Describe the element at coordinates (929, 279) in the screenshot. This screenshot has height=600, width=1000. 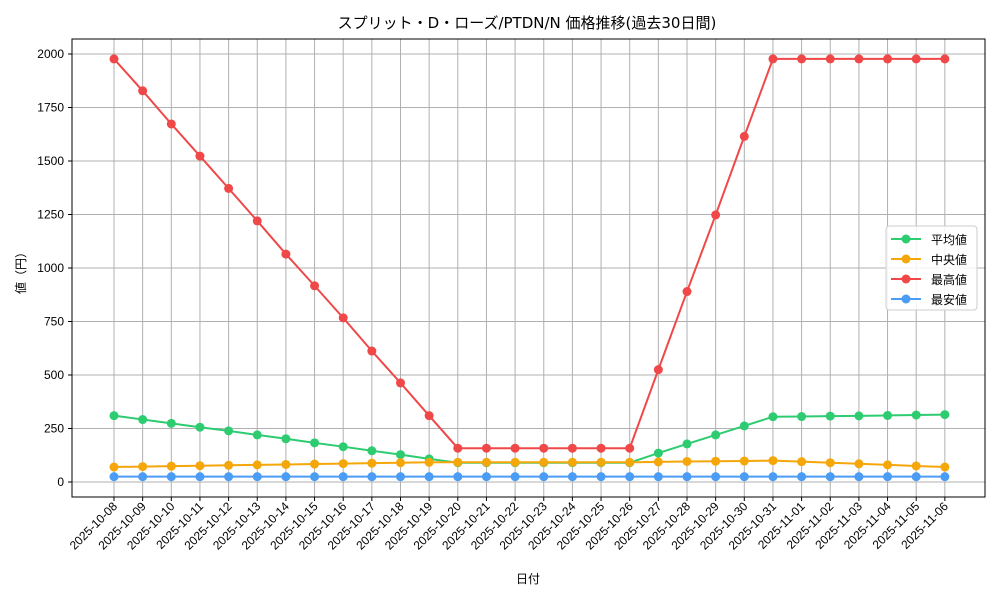
I see `legend-item: 最高値` at that location.